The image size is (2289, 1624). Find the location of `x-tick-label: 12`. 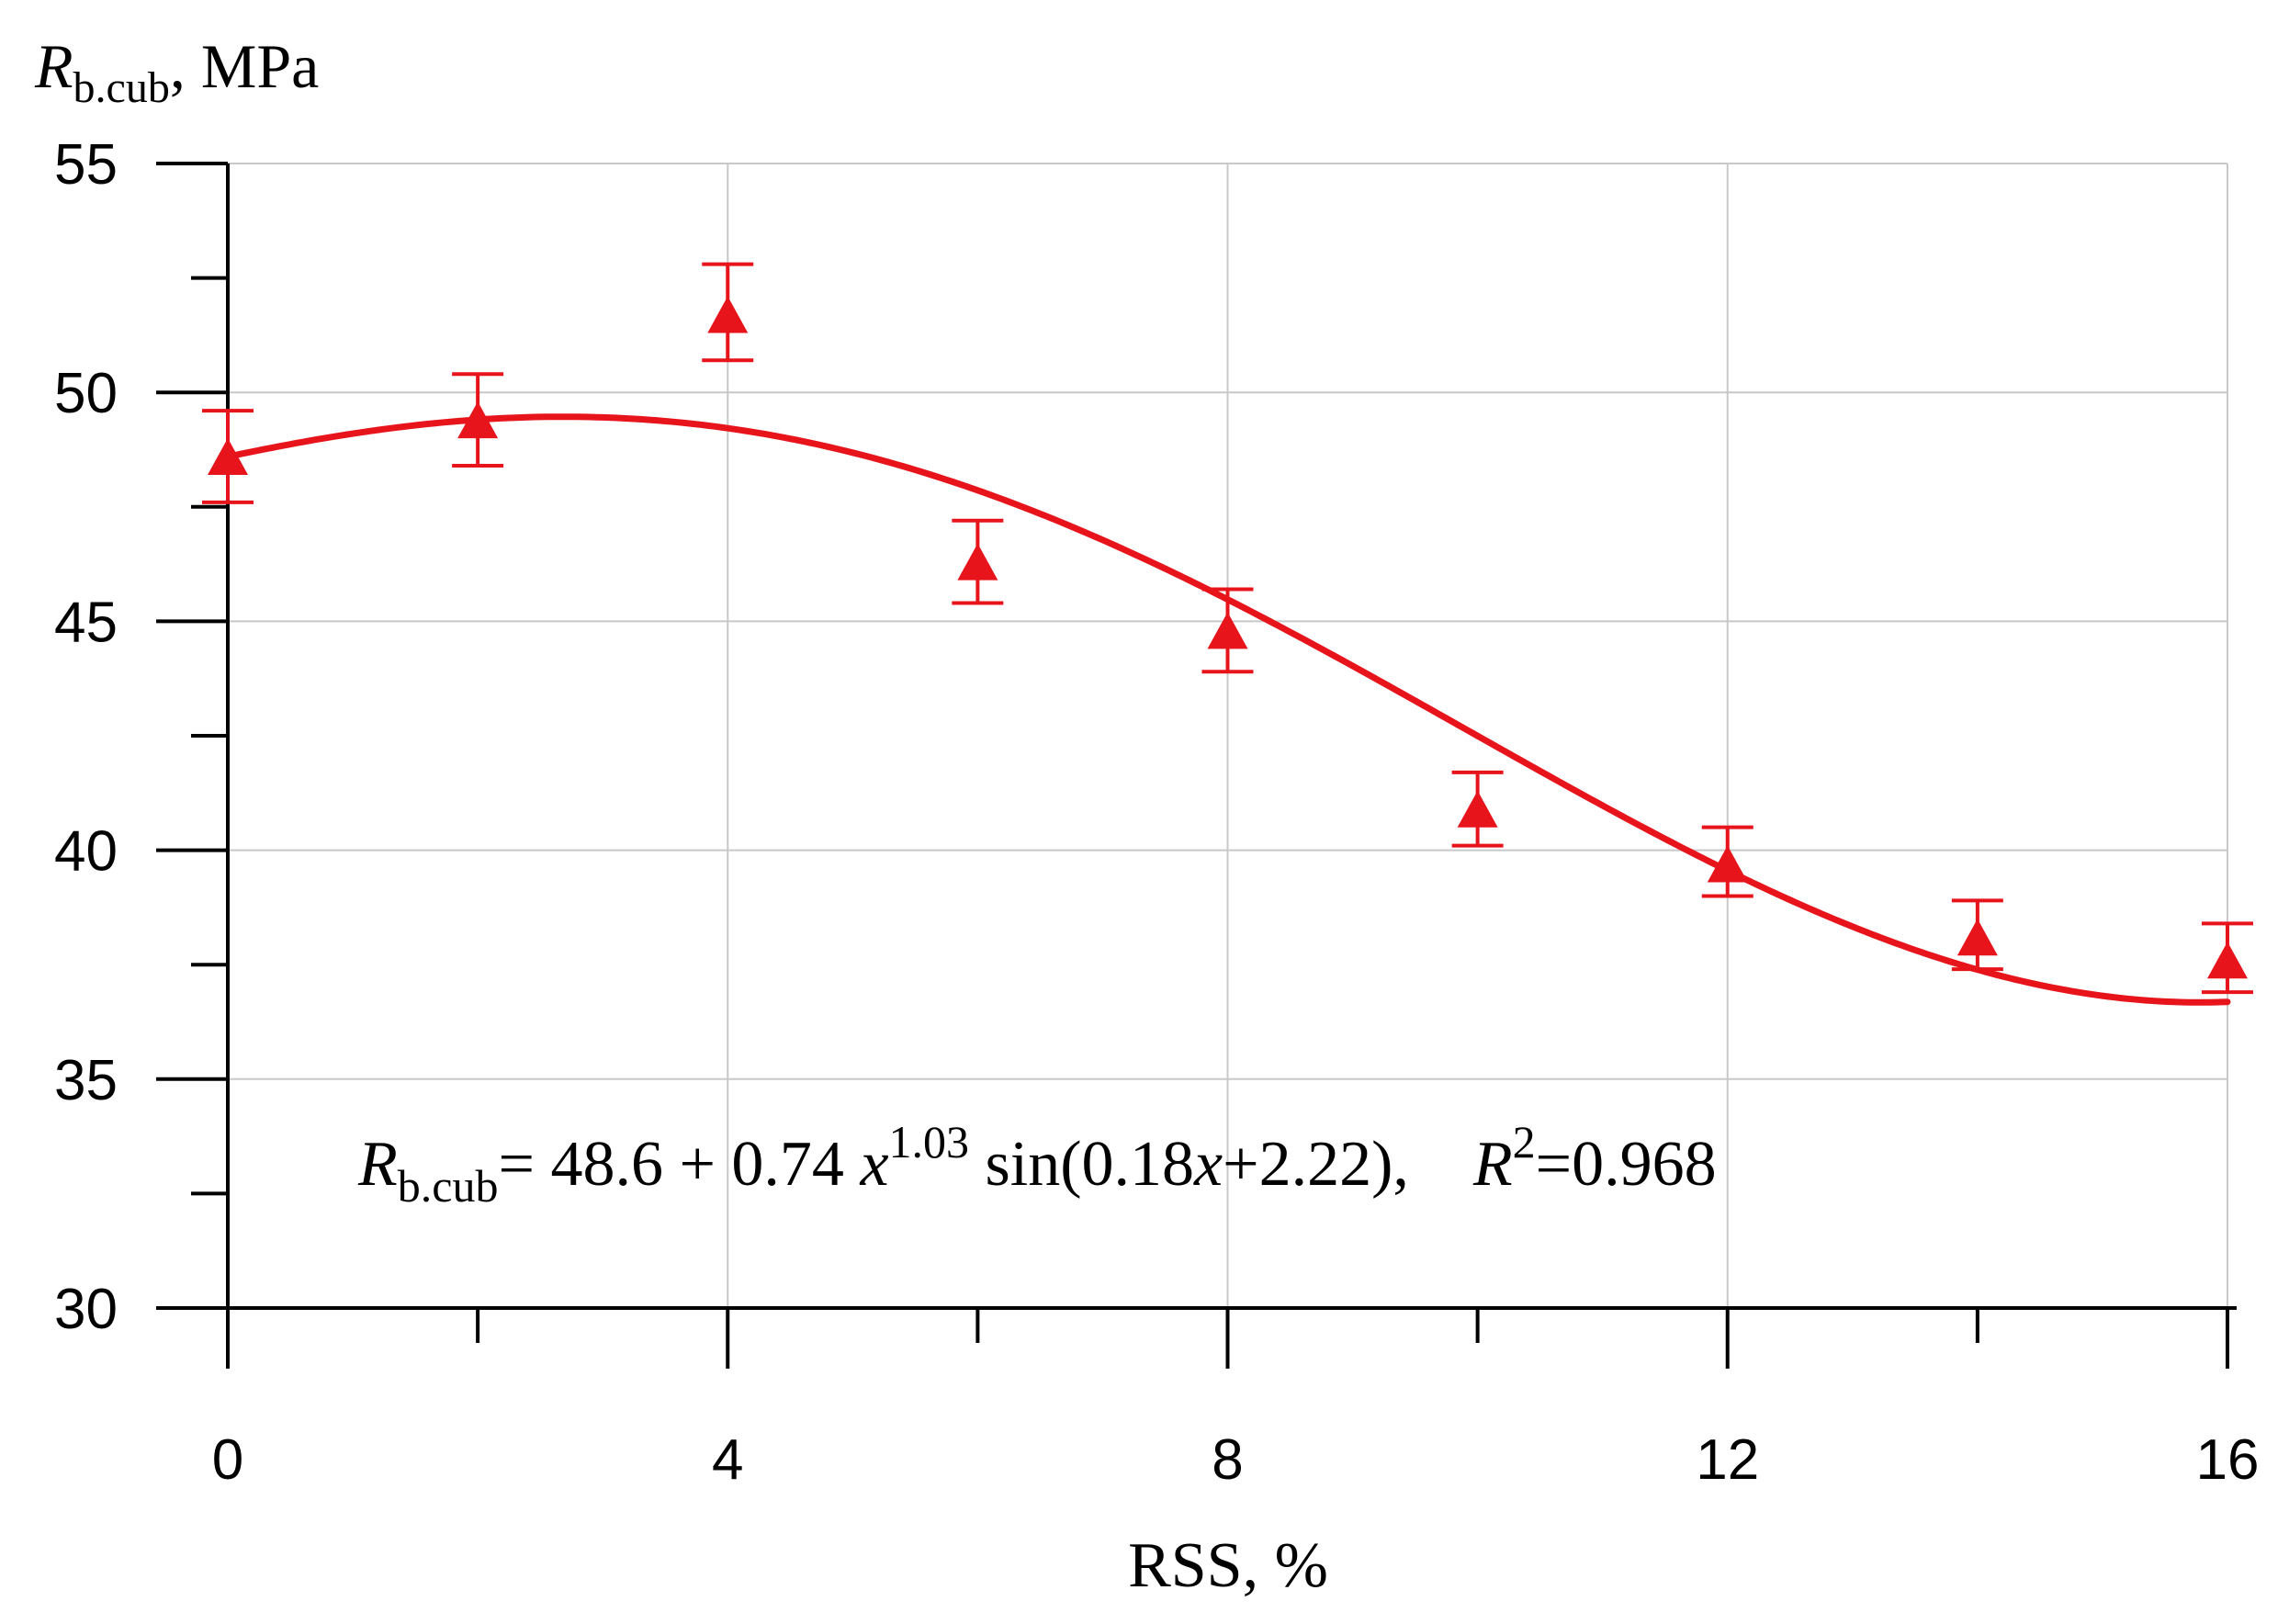

x-tick-label: 12 is located at coordinates (1727, 1460).